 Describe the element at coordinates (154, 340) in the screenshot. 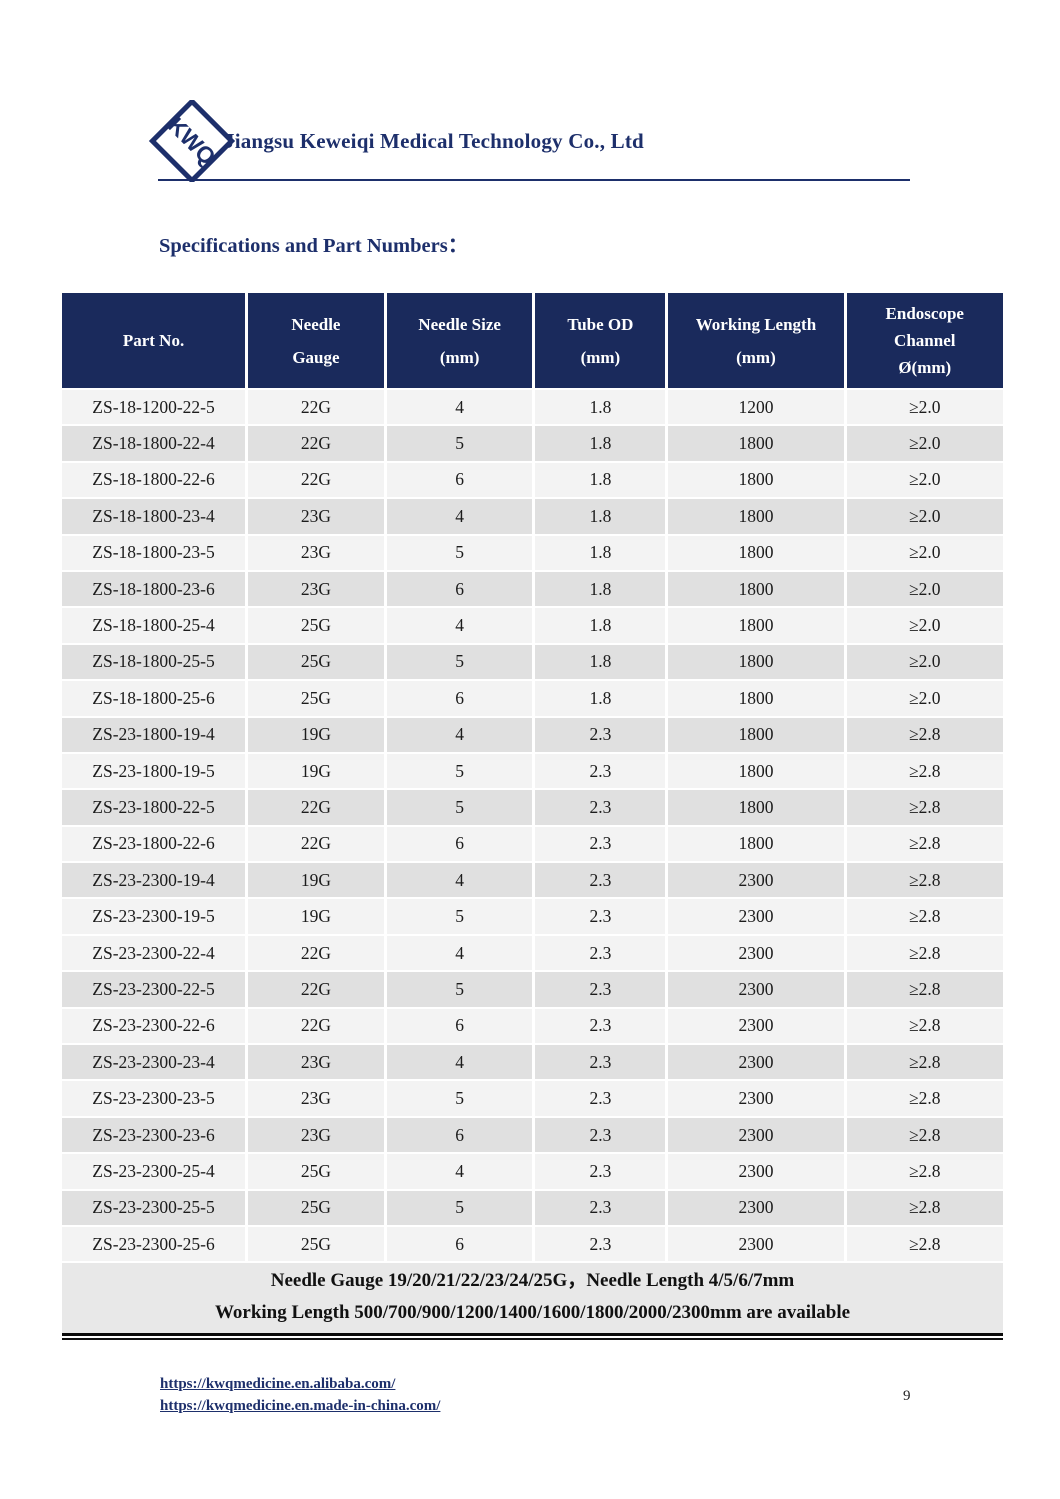

I see `column-header-part-no: Part No.` at that location.